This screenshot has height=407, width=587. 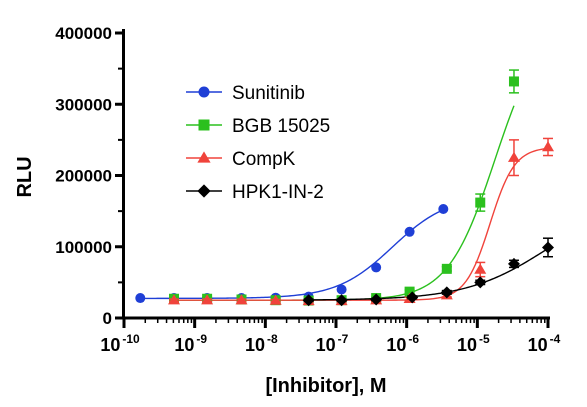 I want to click on y-tick-label: 100000, so click(x=83, y=247).